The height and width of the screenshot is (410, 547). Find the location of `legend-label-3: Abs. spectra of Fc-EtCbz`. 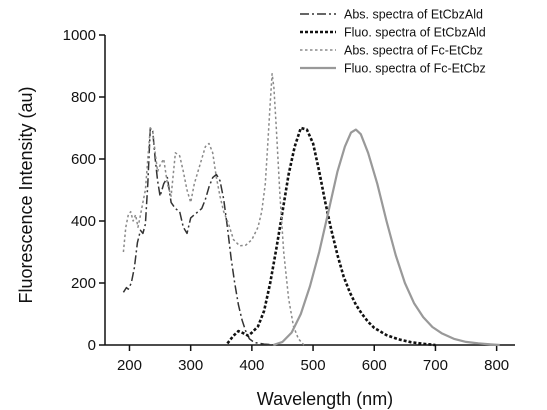

legend-label-3: Abs. spectra of Fc-EtCbz is located at coordinates (413, 51).